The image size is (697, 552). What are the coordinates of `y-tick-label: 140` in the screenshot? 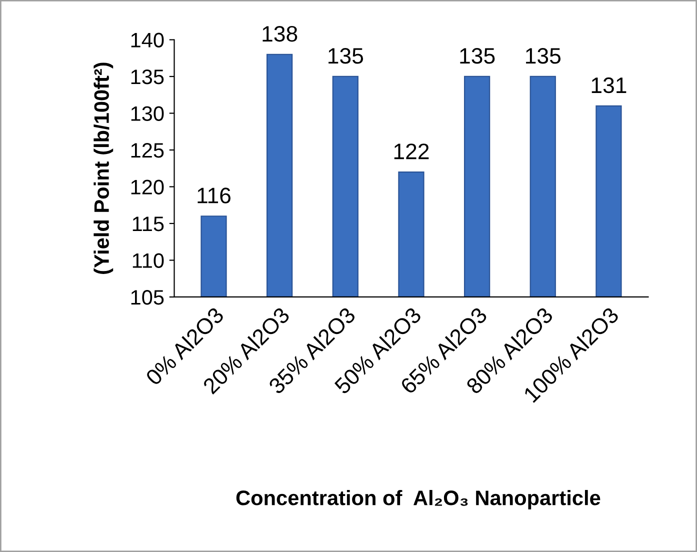 It's located at (147, 40).